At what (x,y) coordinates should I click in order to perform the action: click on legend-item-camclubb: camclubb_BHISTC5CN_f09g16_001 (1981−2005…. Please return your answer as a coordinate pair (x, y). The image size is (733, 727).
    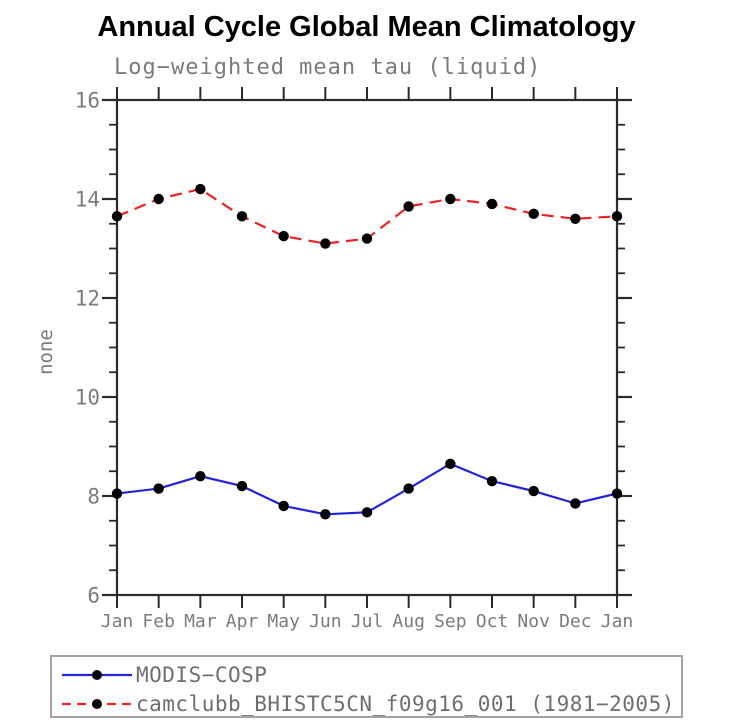
    Looking at the image, I should click on (367, 704).